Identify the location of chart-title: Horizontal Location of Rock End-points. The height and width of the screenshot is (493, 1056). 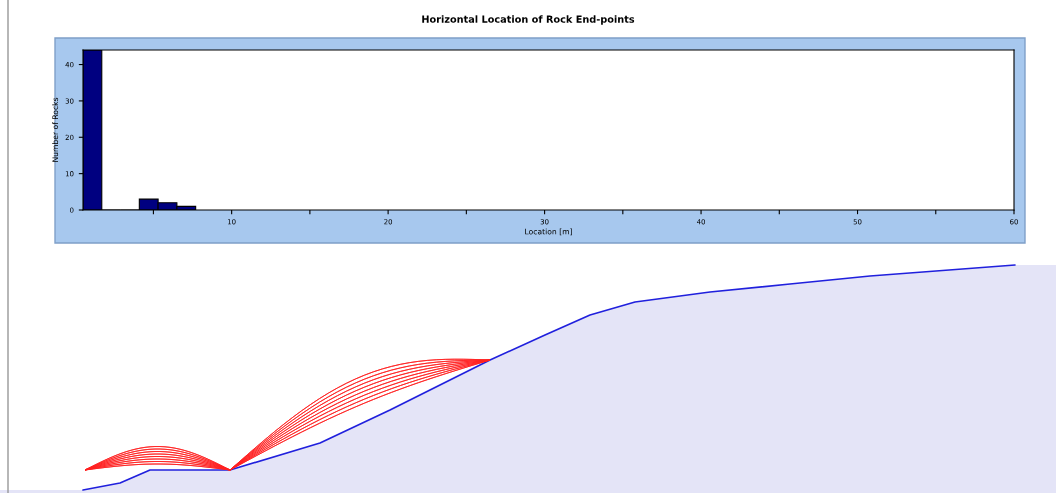
(528, 20).